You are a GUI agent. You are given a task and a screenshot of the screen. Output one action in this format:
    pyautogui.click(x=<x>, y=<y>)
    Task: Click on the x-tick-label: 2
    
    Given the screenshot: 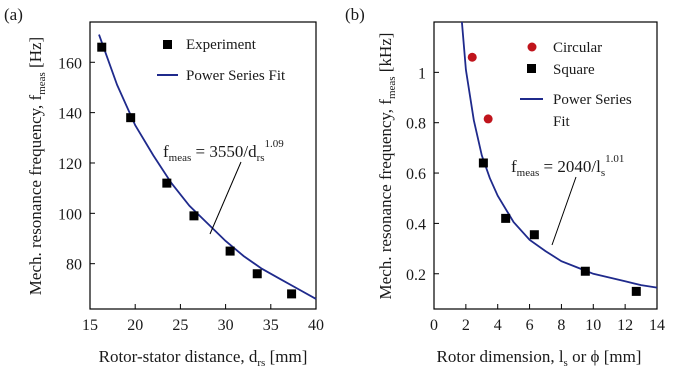 What is the action you would take?
    pyautogui.click(x=466, y=325)
    